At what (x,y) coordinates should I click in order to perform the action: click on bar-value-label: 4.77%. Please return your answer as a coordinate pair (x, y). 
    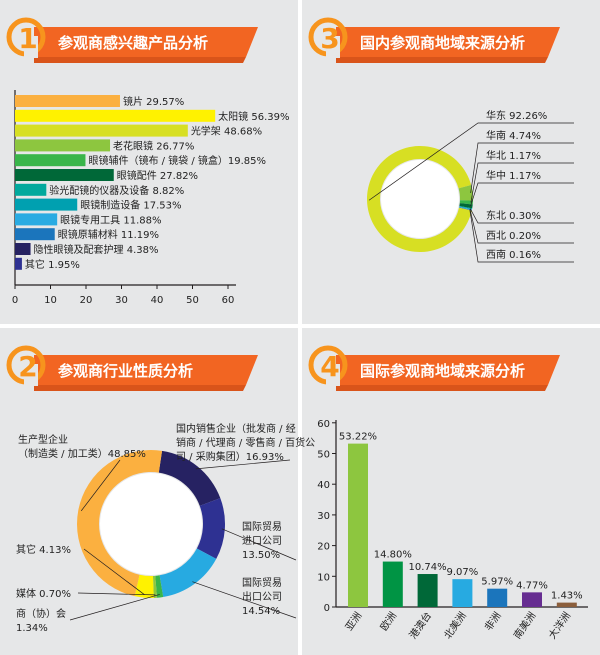
    Looking at the image, I should click on (532, 585).